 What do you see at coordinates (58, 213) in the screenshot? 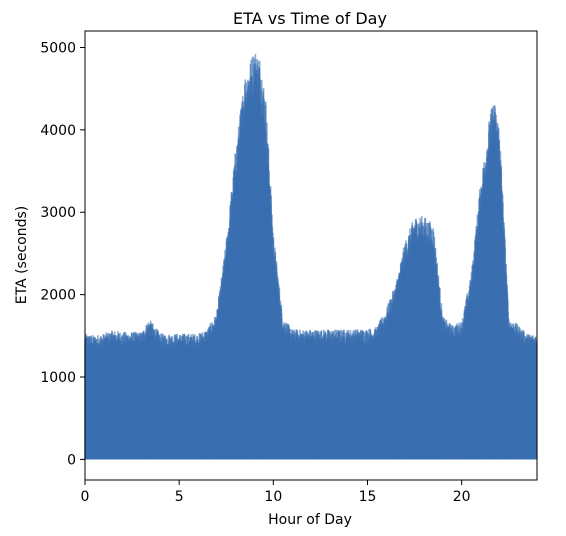
I see `y-tick-label-3: 3000` at bounding box center [58, 213].